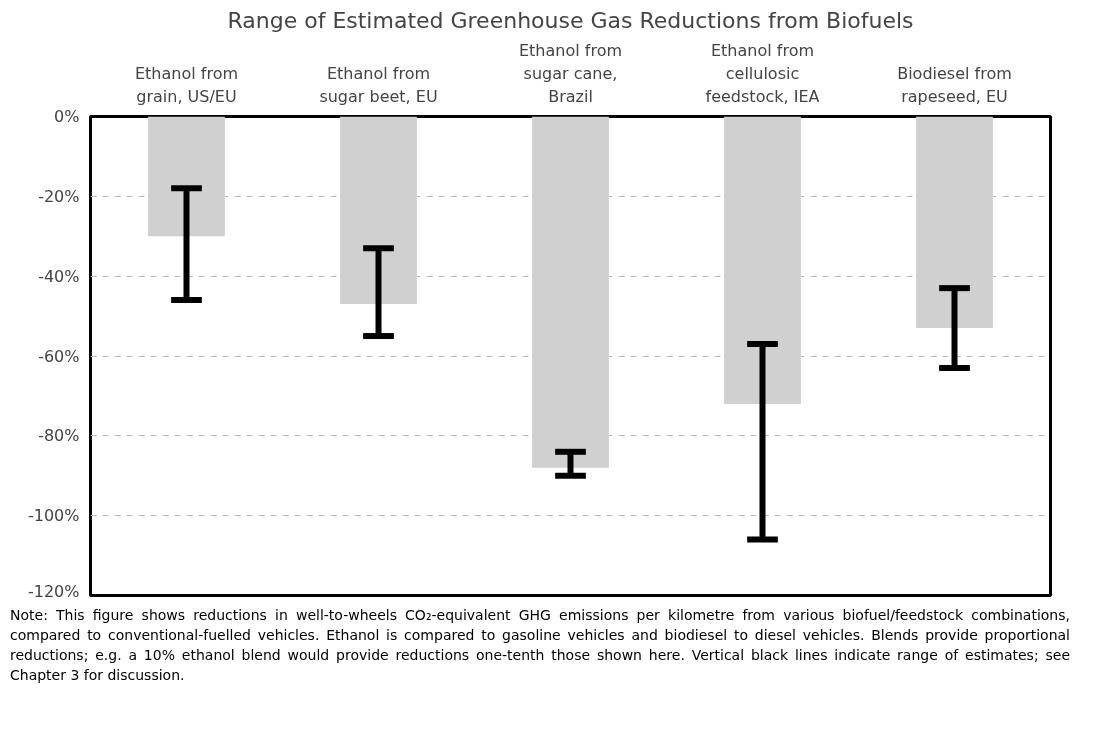 The width and height of the screenshot is (1100, 744). What do you see at coordinates (59, 276) in the screenshot?
I see `y-tick-label: -40%` at bounding box center [59, 276].